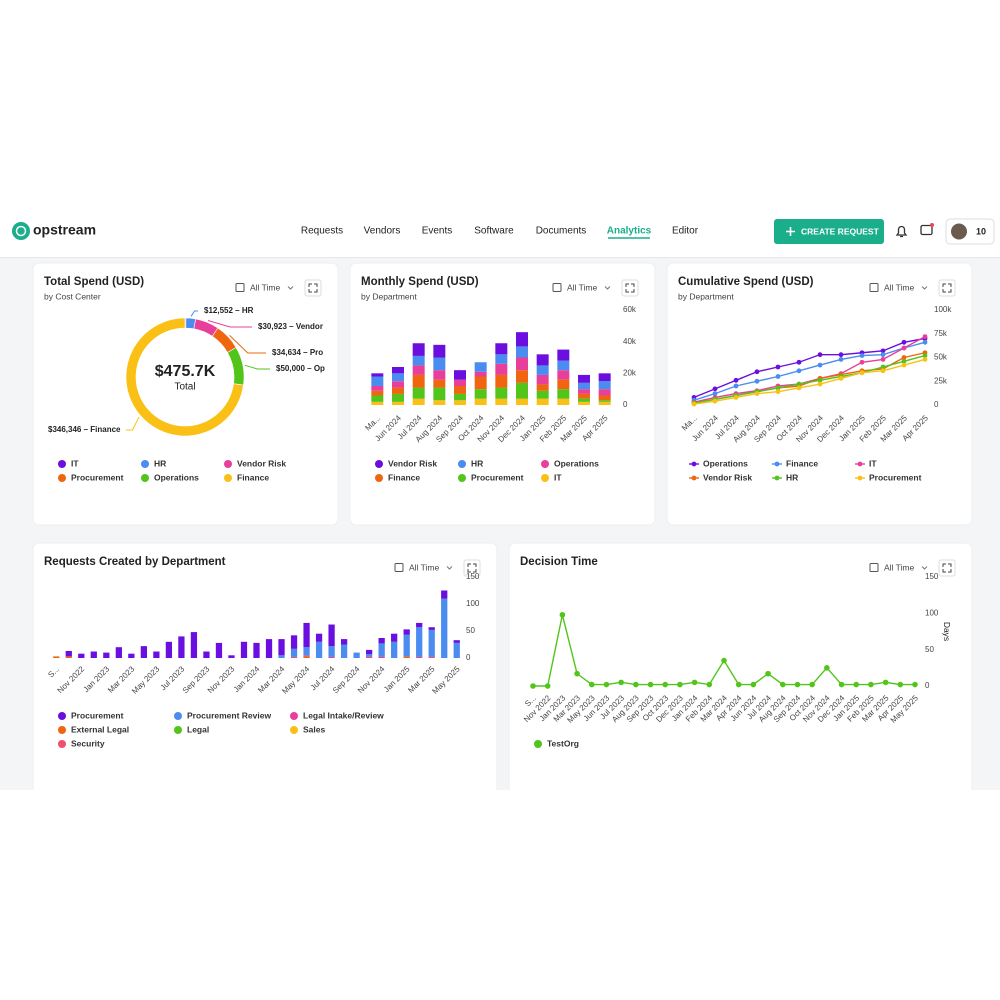 The width and height of the screenshot is (1000, 1000). What do you see at coordinates (840, 231) in the screenshot?
I see `button-label: CREATE REQUEST` at bounding box center [840, 231].